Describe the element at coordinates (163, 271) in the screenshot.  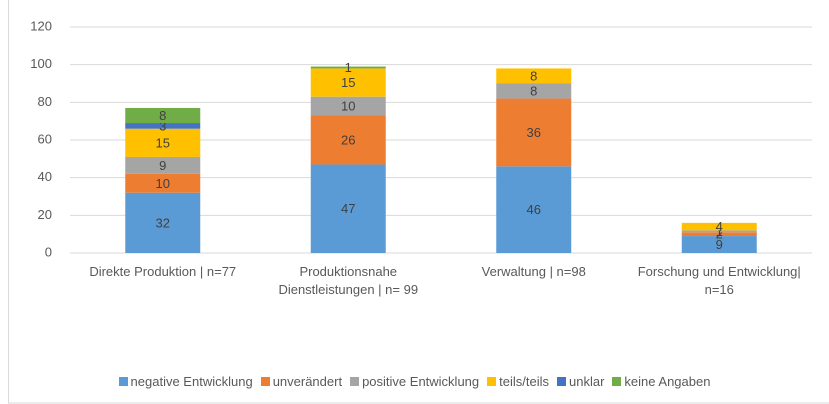
I see `x-tick-label: Direkte Produktion | n=77` at that location.